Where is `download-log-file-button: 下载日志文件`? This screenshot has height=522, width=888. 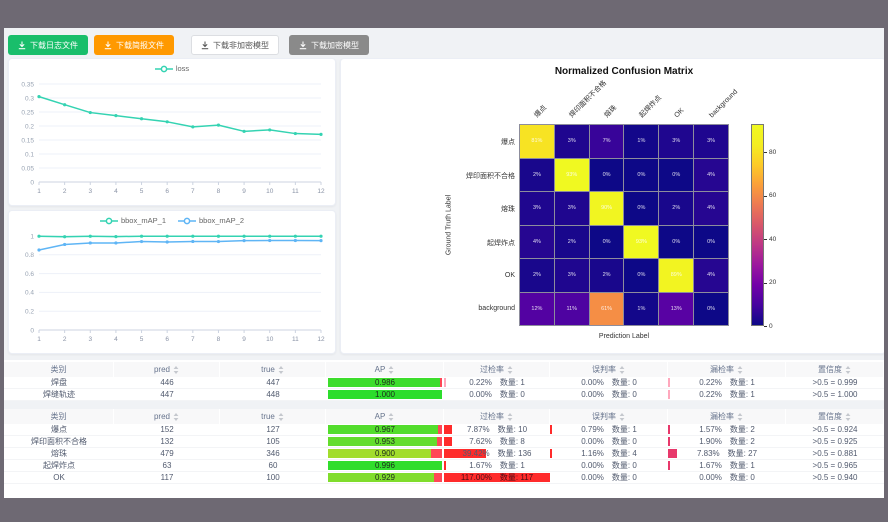
download-log-file-button: 下载日志文件 is located at coordinates (48, 45).